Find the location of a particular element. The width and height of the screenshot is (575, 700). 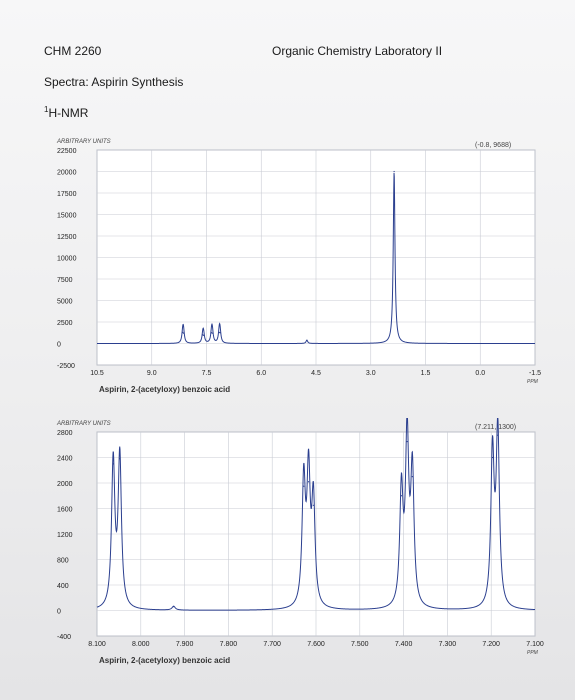

y-tick-label: 400 is located at coordinates (63, 586).